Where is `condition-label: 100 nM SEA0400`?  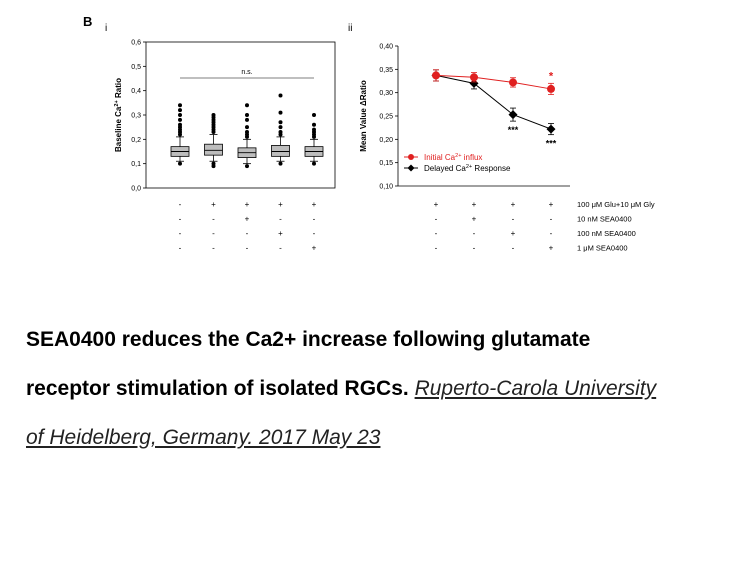 condition-label: 100 nM SEA0400 is located at coordinates (606, 233).